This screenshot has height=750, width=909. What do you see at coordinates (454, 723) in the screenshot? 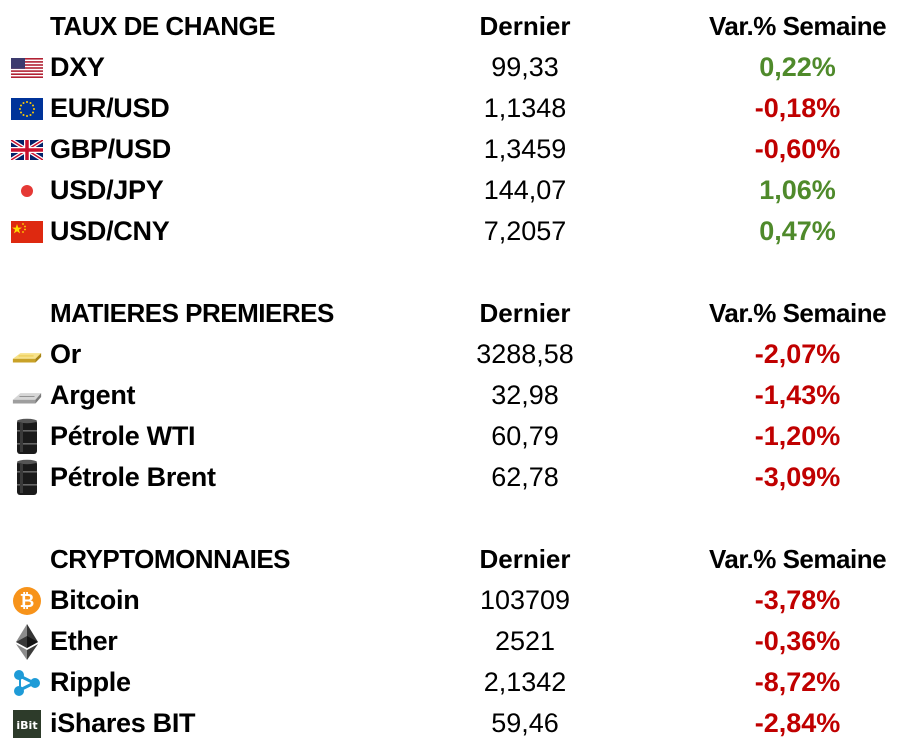
I see `table-row-ishares-bit: iBit iShares BIT 59,46 -2,84%` at bounding box center [454, 723].